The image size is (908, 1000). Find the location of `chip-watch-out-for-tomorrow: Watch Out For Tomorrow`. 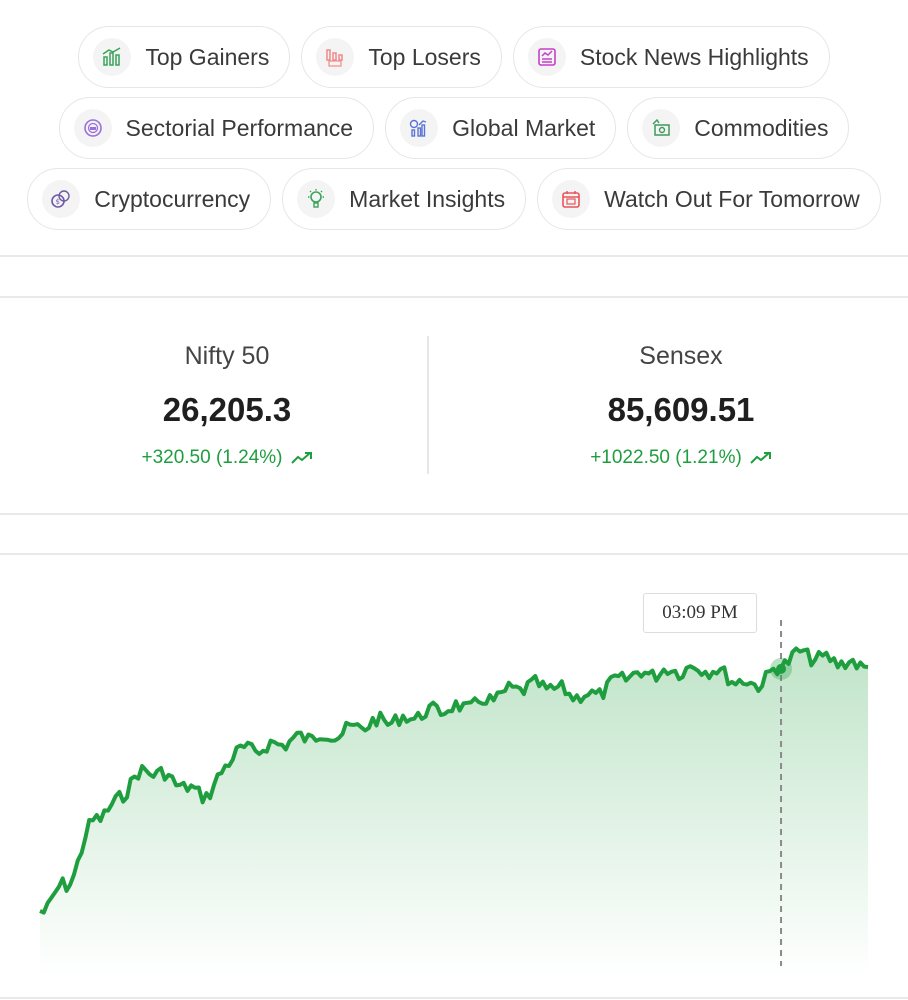

chip-watch-out-for-tomorrow: Watch Out For Tomorrow is located at coordinates (709, 199).